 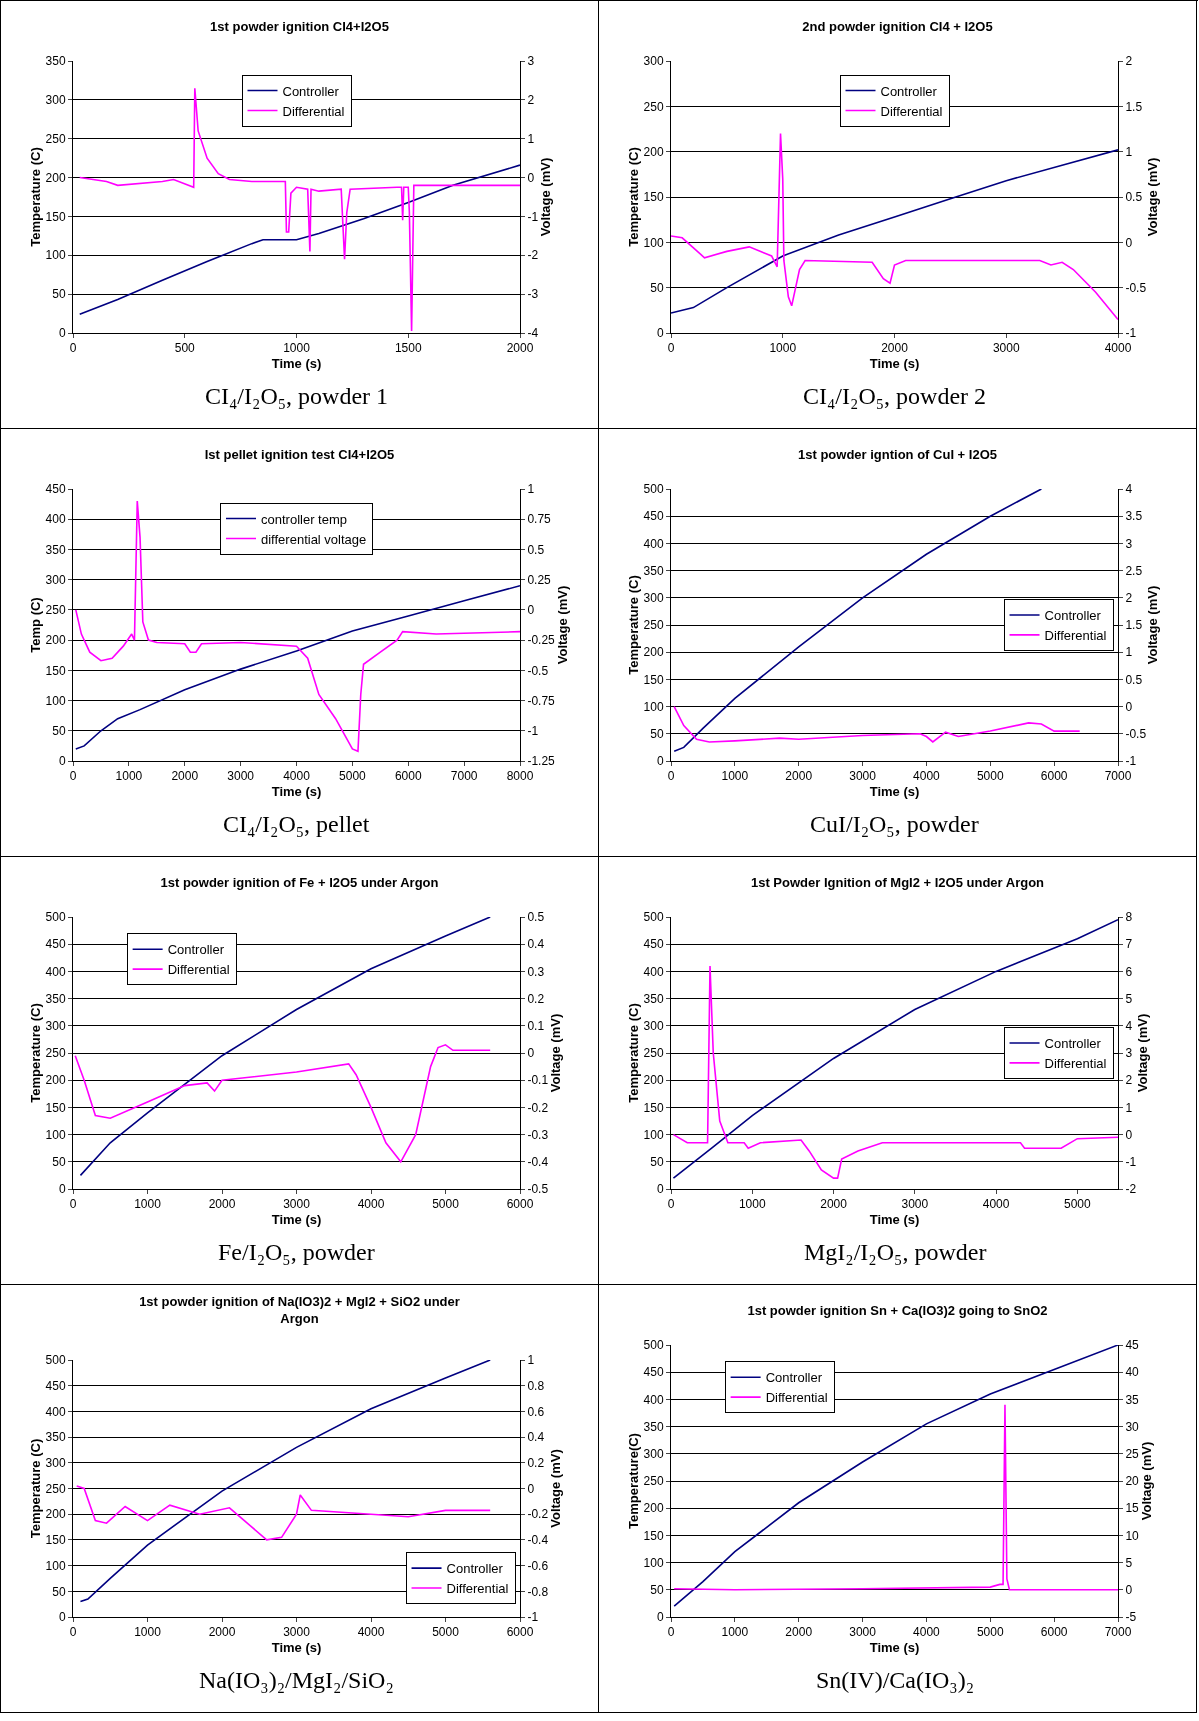 What do you see at coordinates (297, 396) in the screenshot?
I see `text: CI₄/I₂O₅, powder 1` at bounding box center [297, 396].